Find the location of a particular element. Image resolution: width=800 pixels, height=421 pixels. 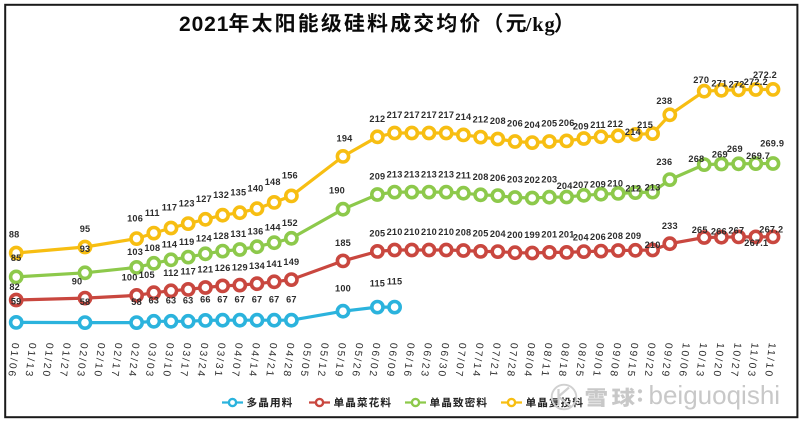

svg-text: 121 is located at coordinates (205, 270).